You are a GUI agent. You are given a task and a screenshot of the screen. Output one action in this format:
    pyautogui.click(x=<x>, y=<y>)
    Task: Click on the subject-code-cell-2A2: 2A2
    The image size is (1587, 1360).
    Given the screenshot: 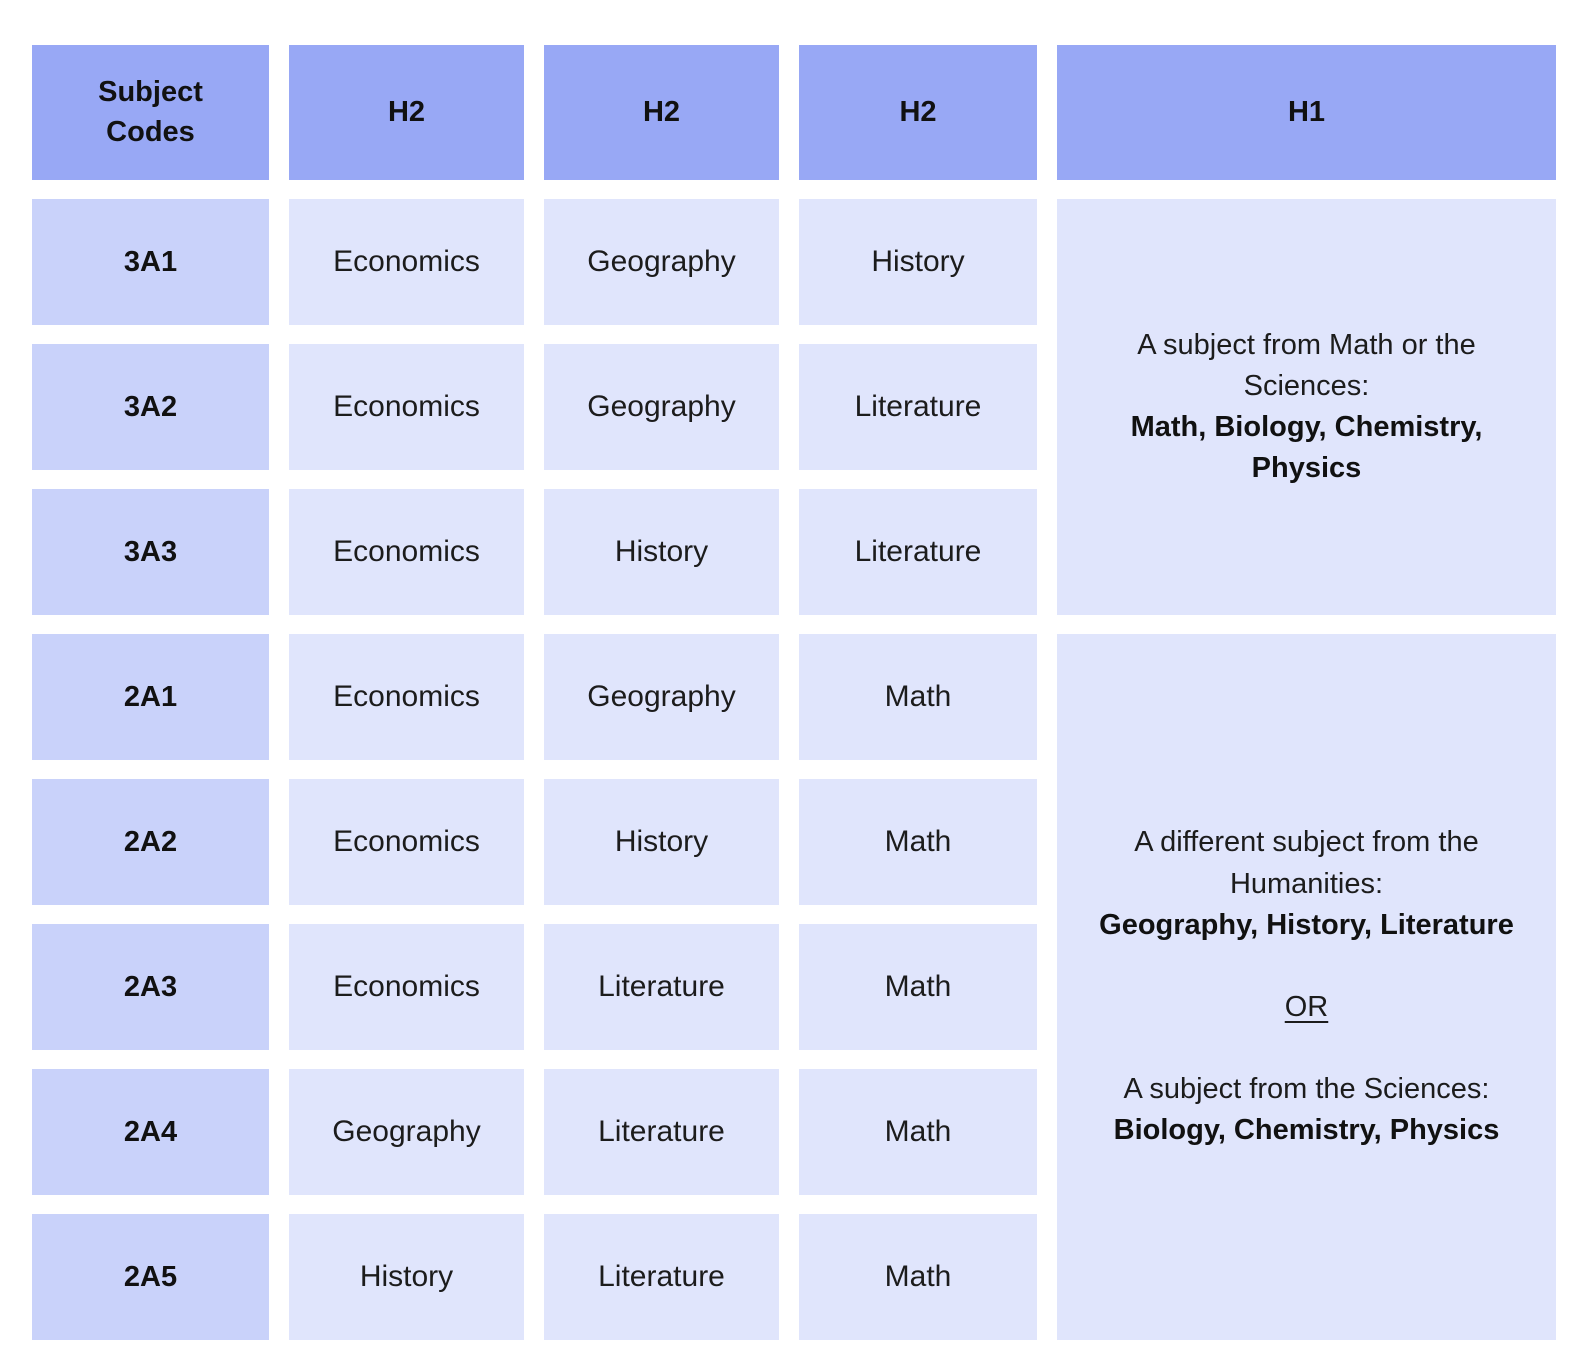 What is the action you would take?
    pyautogui.click(x=150, y=842)
    